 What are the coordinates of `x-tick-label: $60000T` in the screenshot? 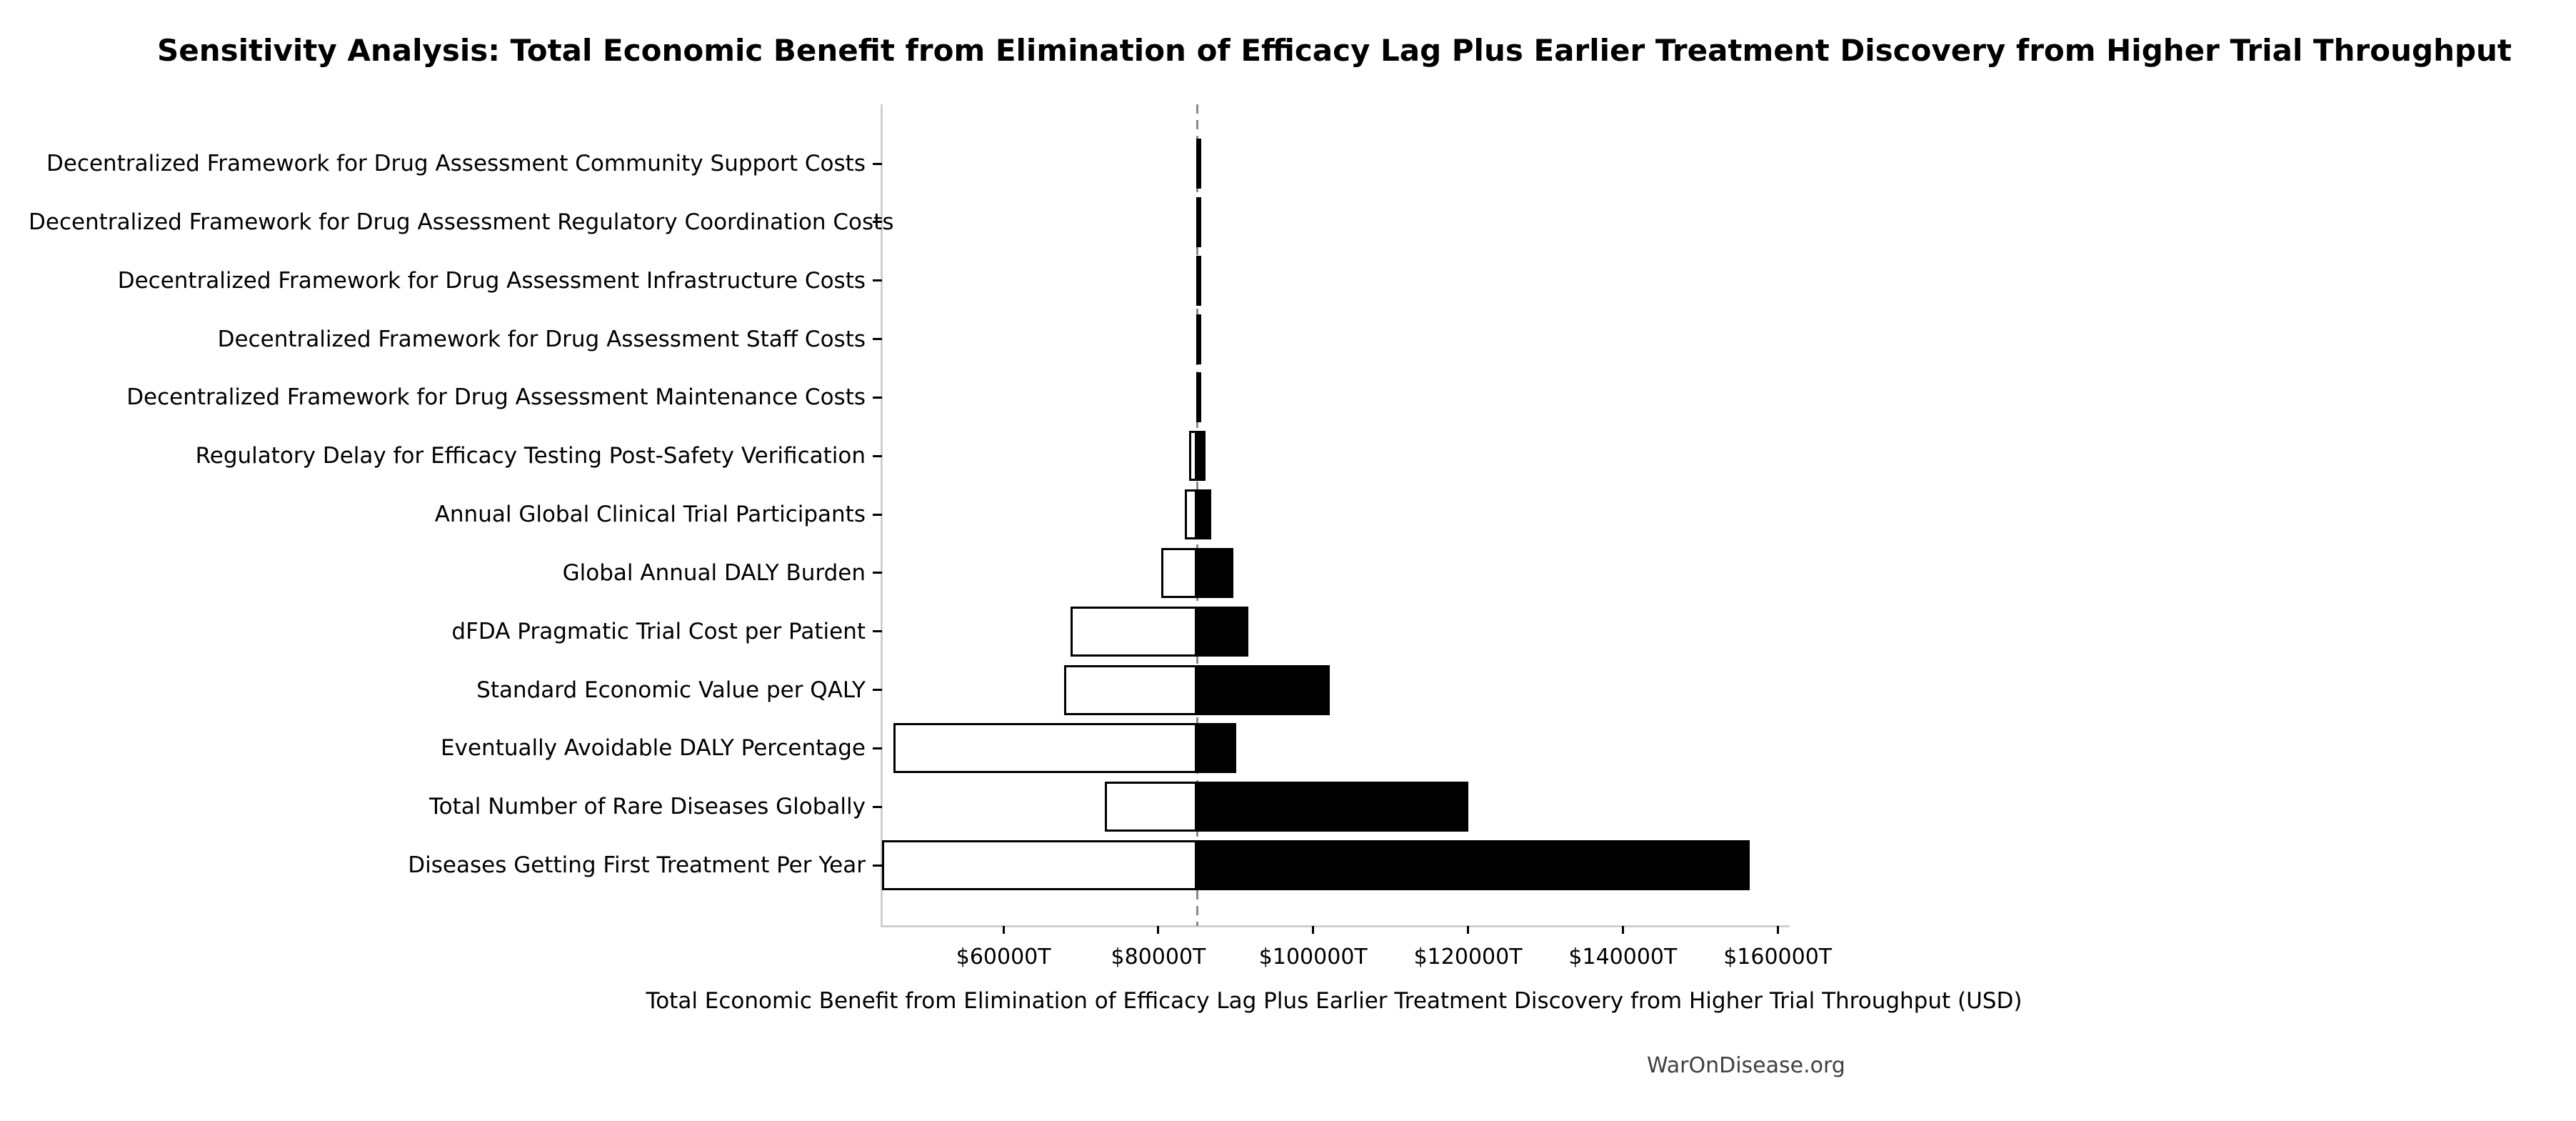 It's located at (1003, 957).